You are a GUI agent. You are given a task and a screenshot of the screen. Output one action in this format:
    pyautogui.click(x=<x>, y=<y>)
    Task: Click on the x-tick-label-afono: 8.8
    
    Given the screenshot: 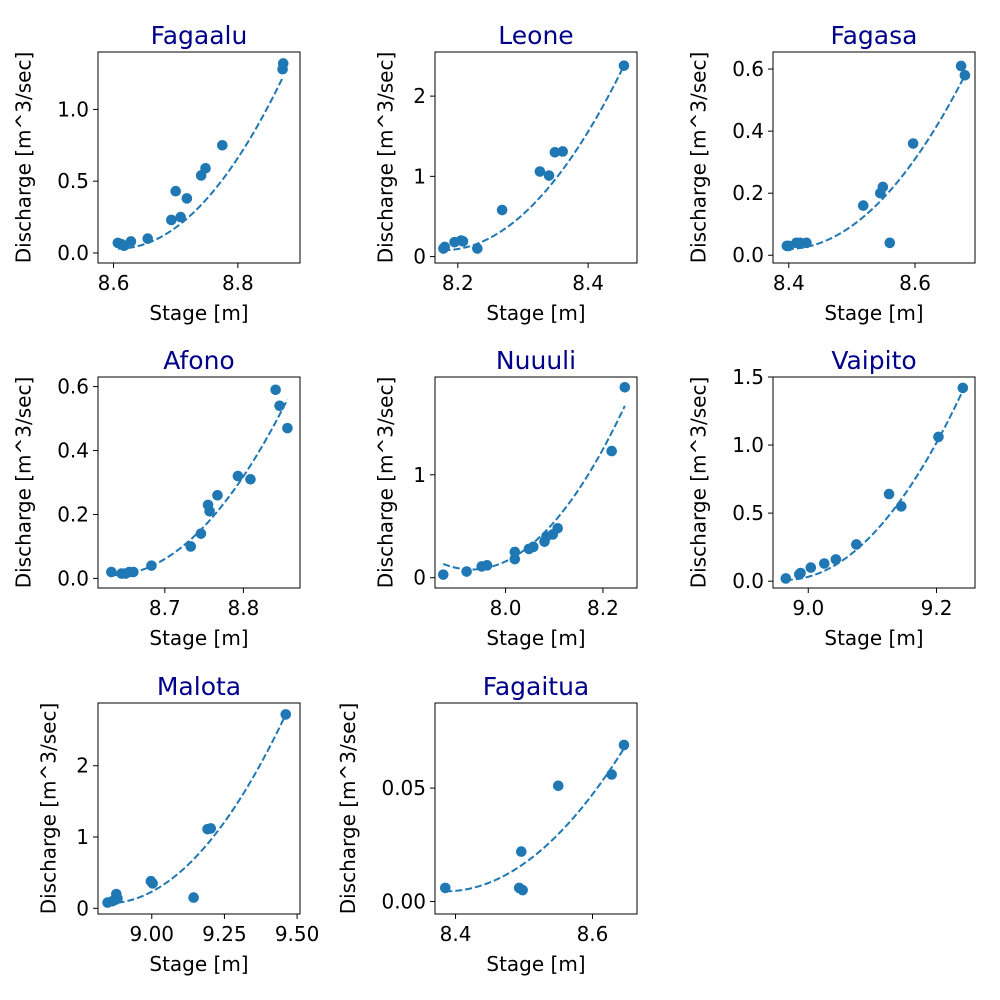 What is the action you would take?
    pyautogui.click(x=244, y=608)
    